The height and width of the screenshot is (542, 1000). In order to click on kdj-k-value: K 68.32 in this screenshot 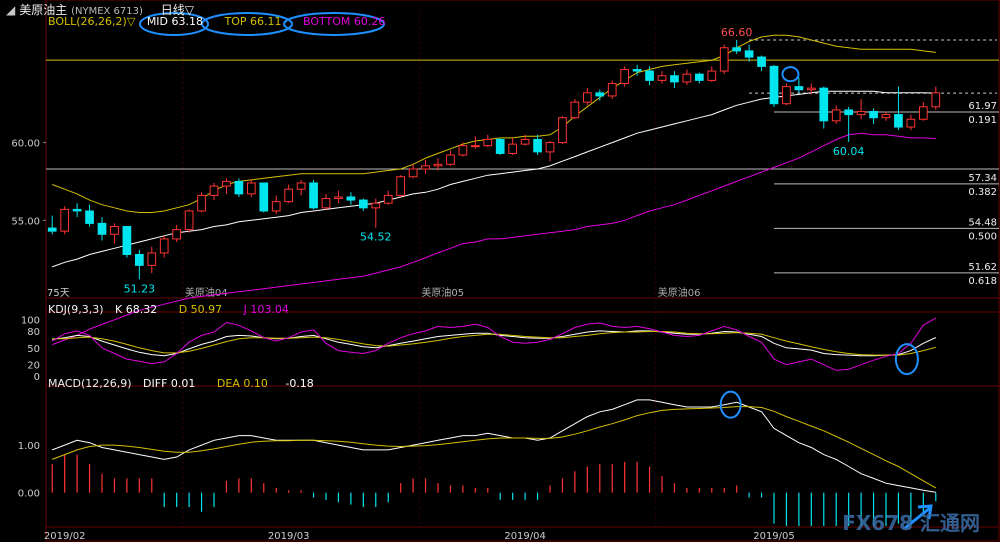, I will do `click(136, 309)`.